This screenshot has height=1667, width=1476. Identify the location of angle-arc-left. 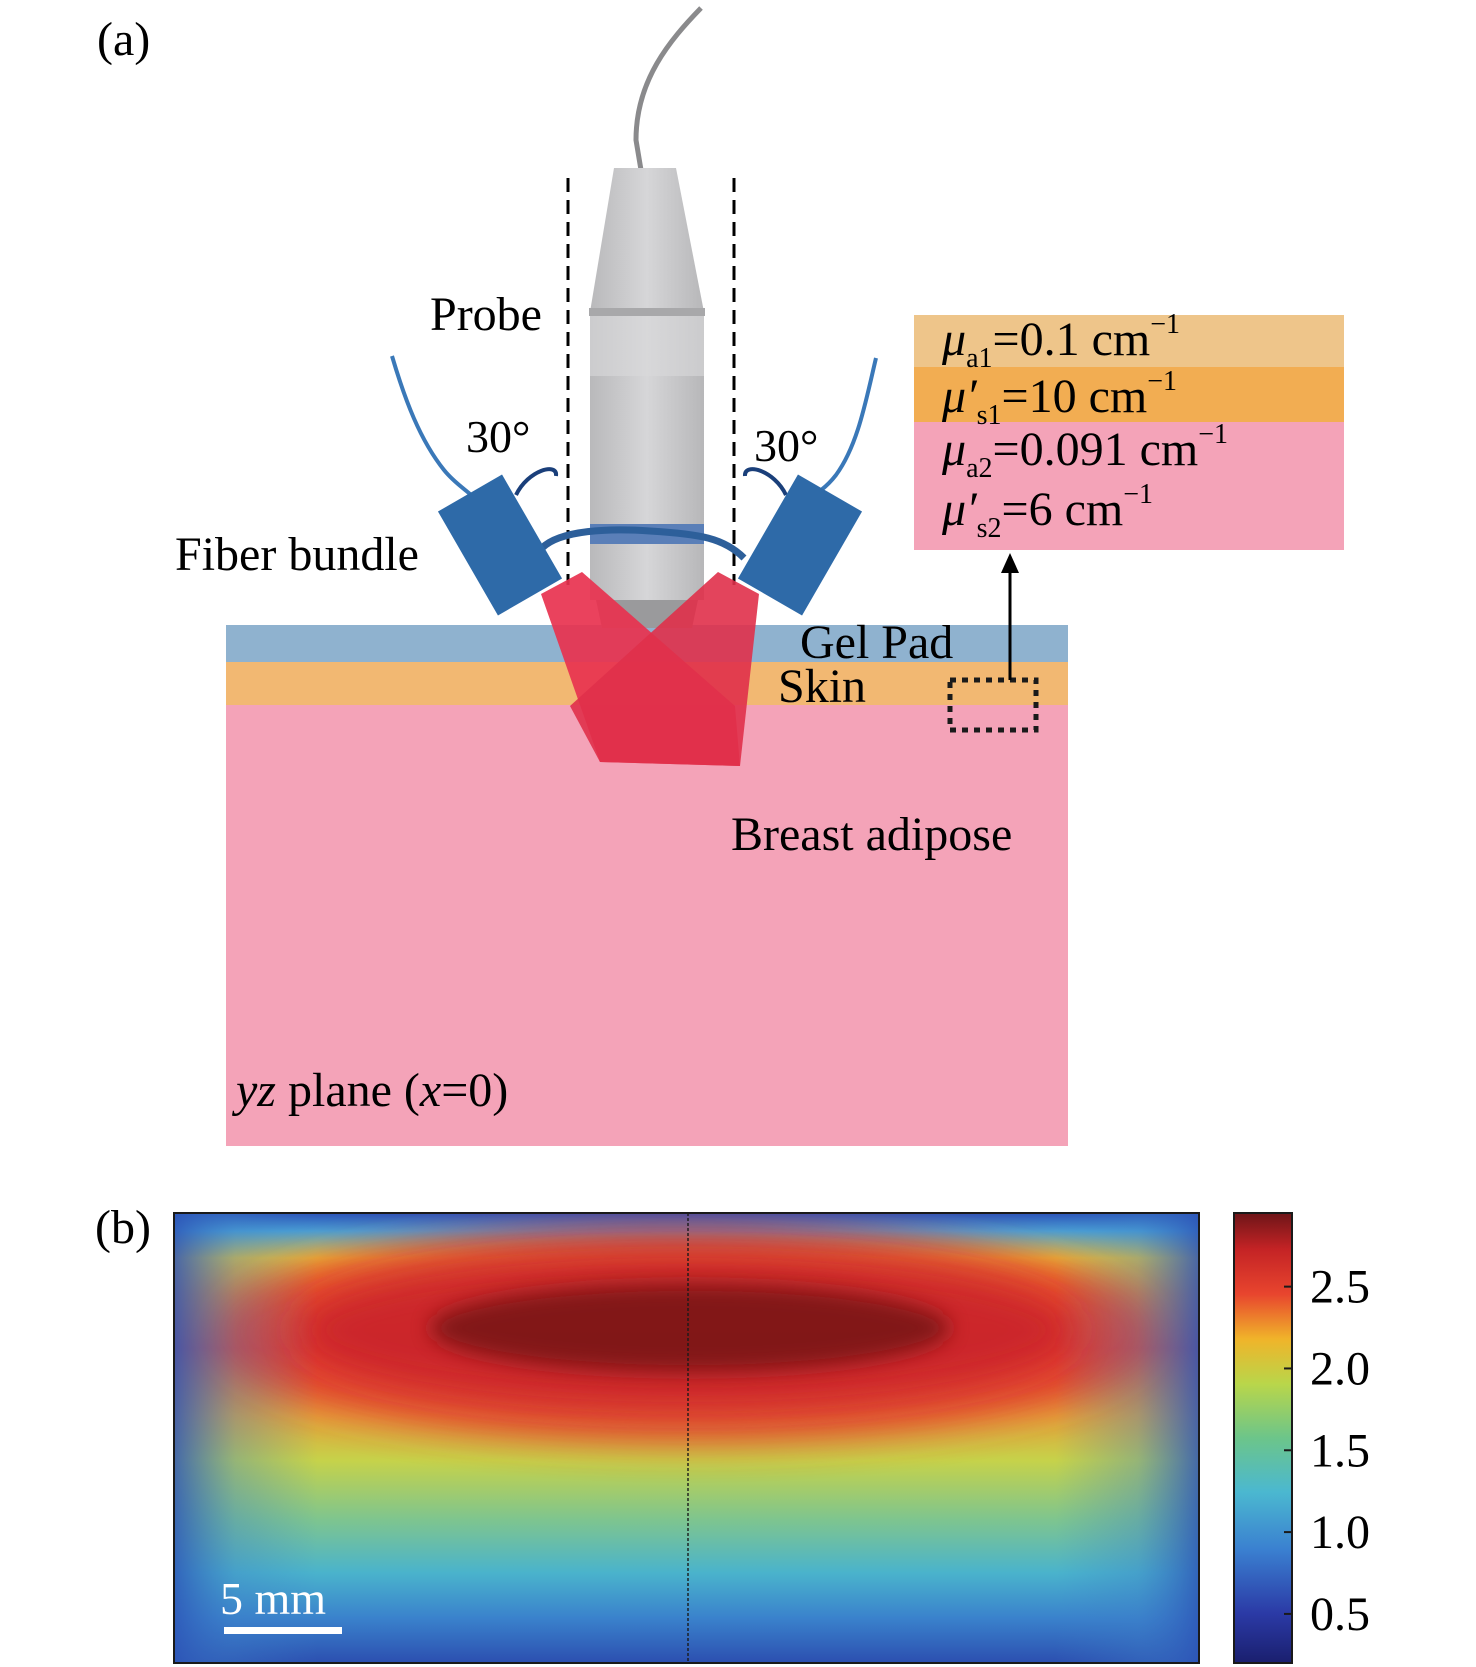
(536, 481).